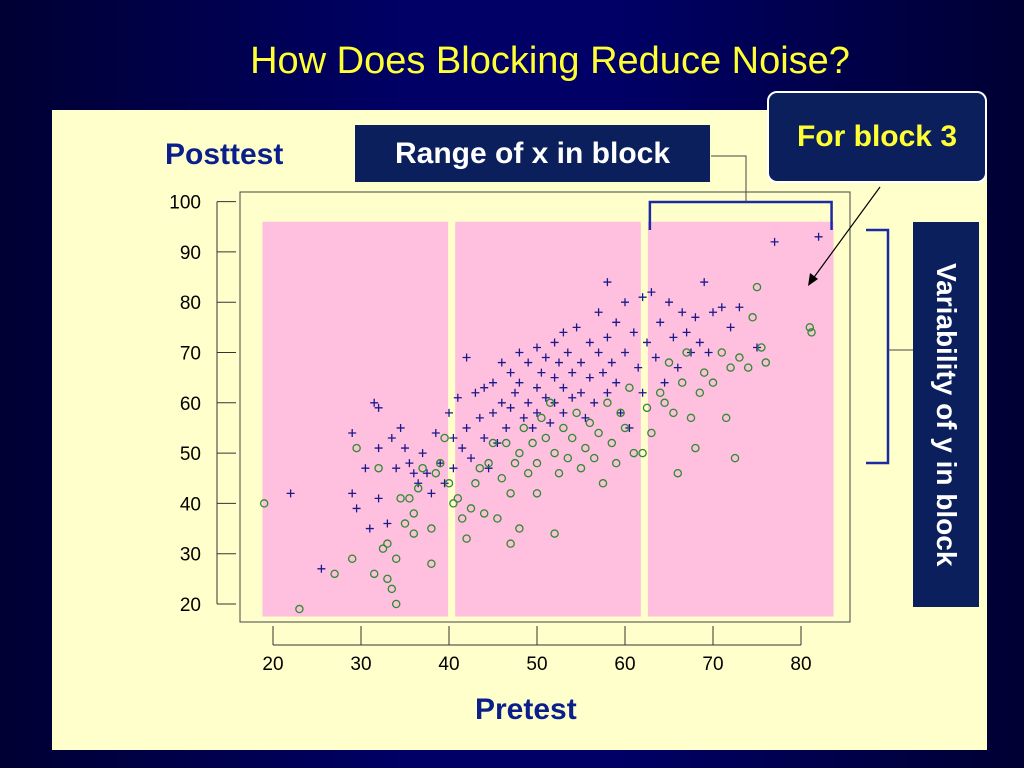 This screenshot has width=1024, height=768. I want to click on y-tick-label: 50, so click(190, 454).